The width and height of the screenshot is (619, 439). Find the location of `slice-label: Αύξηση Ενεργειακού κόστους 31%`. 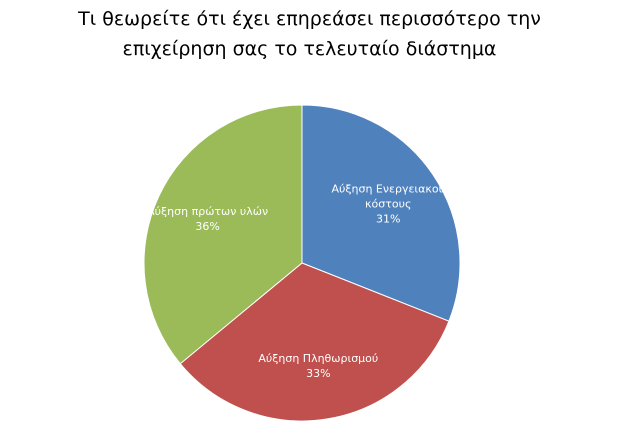

slice-label: Αύξηση Ενεργειακού κόστους 31% is located at coordinates (388, 204).